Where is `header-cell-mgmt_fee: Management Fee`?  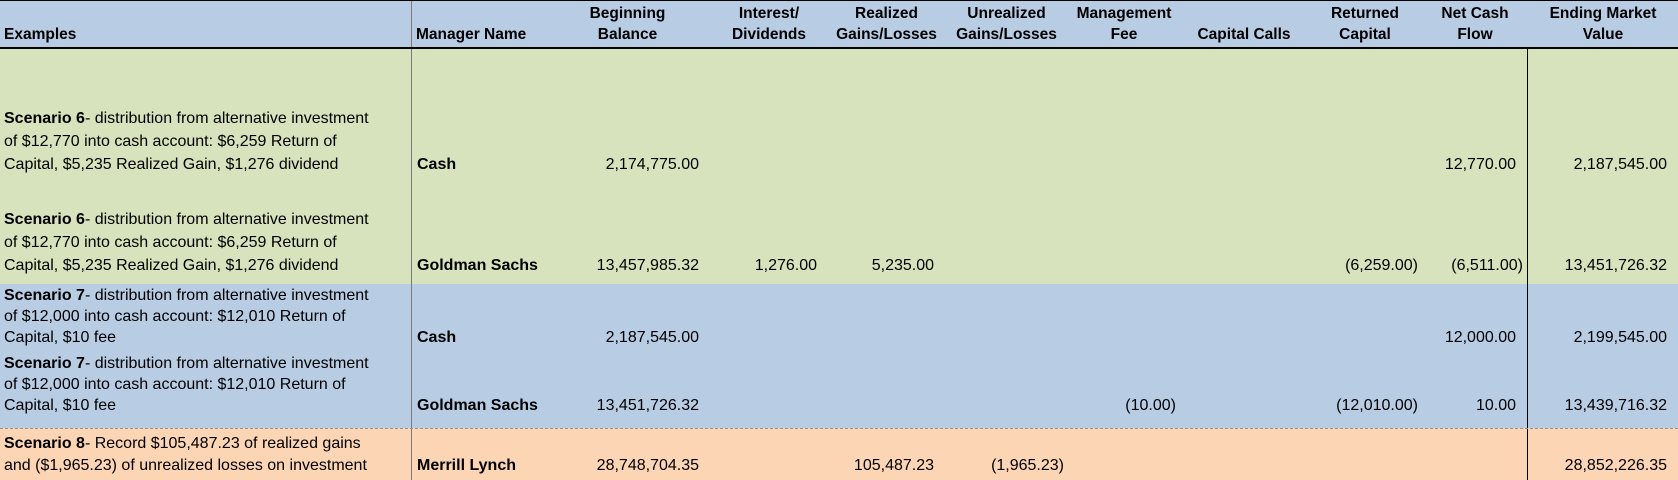 header-cell-mgmt_fee: Management Fee is located at coordinates (1124, 24).